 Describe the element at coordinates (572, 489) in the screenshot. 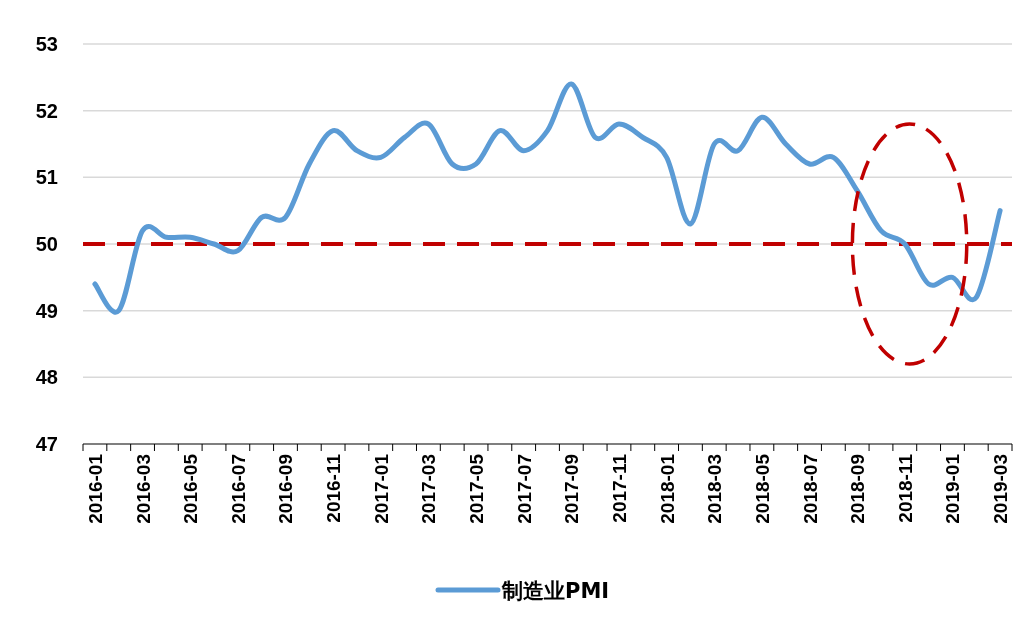

I see `x-tick-label: 2017-09` at that location.